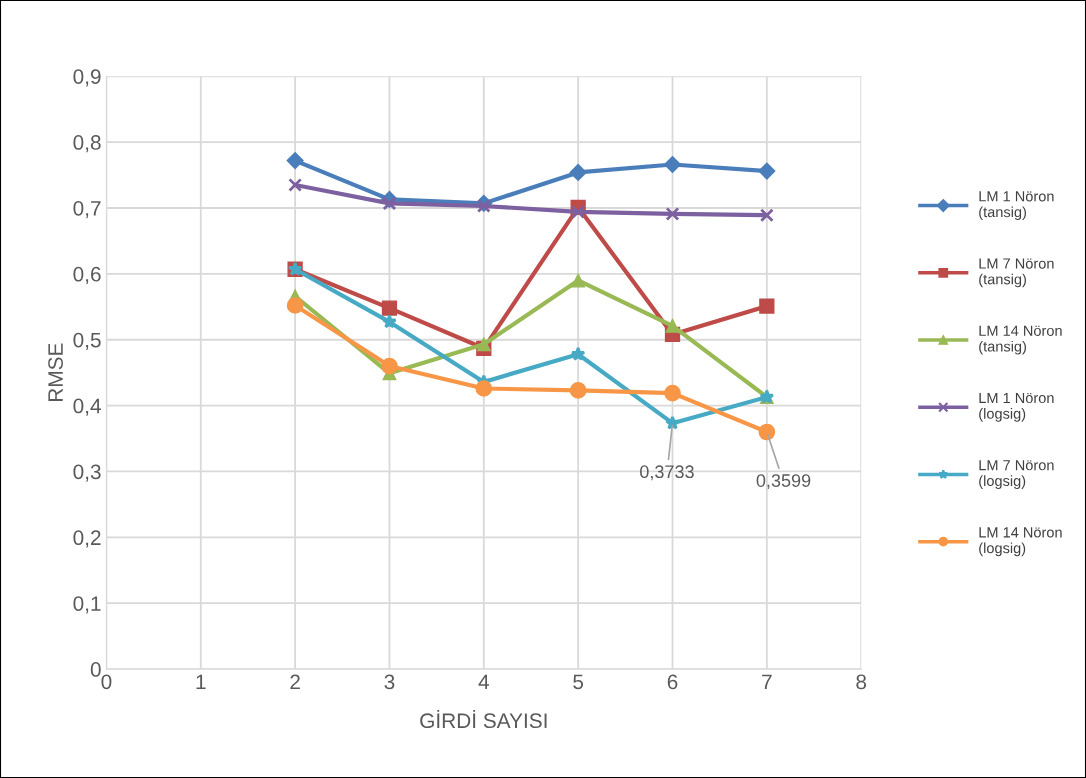  Describe the element at coordinates (201, 682) in the screenshot. I see `x-tick-label: 1` at that location.